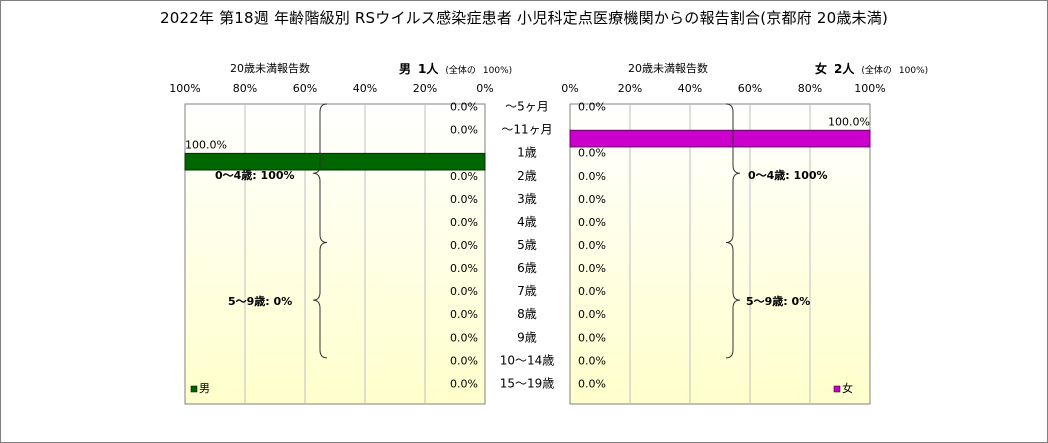 This screenshot has height=443, width=1048. Describe the element at coordinates (425, 88) in the screenshot. I see `male-axis-tick-label: 20%` at that location.